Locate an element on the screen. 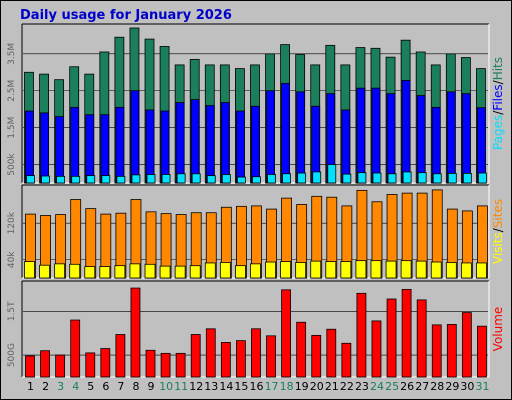  x-tick-label-day-15: 15 is located at coordinates (241, 386).